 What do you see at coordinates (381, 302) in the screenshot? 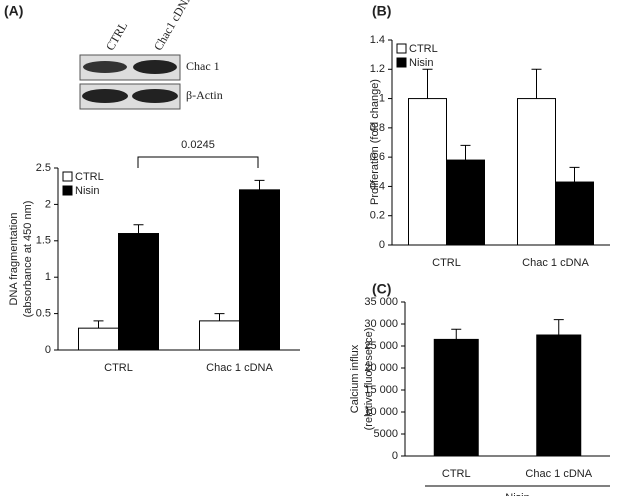
I see `y-tick-label: 35 000` at bounding box center [381, 302].